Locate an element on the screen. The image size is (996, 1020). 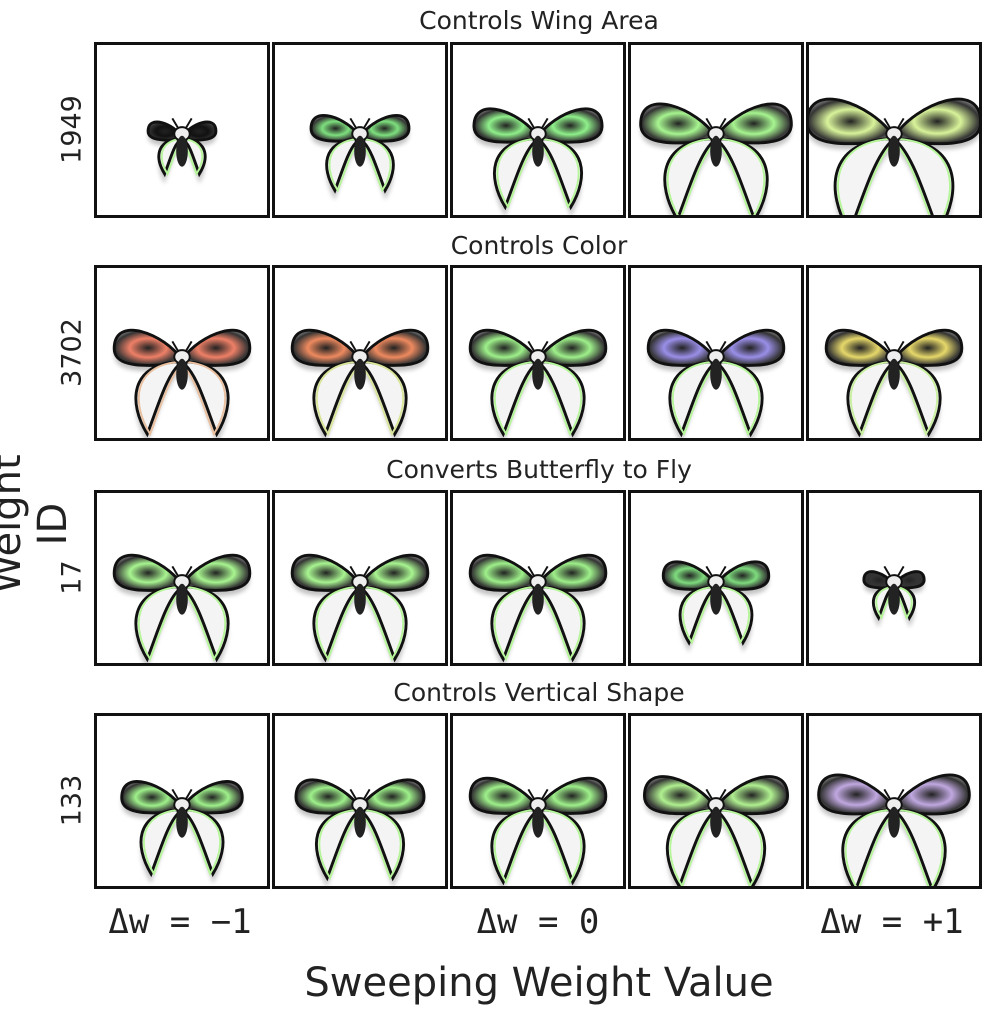
row-title: Controls Wing Area is located at coordinates (539, 20).